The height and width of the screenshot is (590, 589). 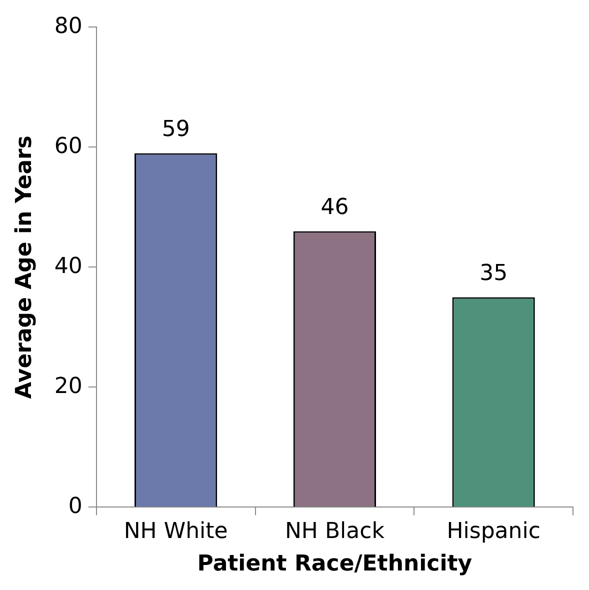 I want to click on y-tick-label: 0, so click(x=75, y=506).